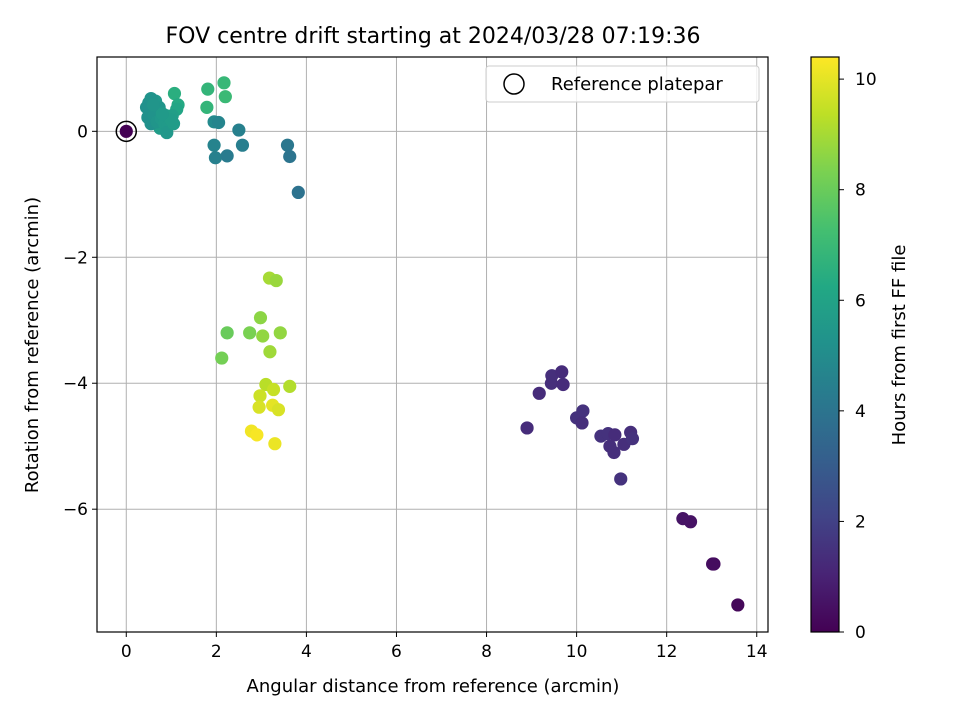  What do you see at coordinates (82, 132) in the screenshot?
I see `y-tick-label: 0` at bounding box center [82, 132].